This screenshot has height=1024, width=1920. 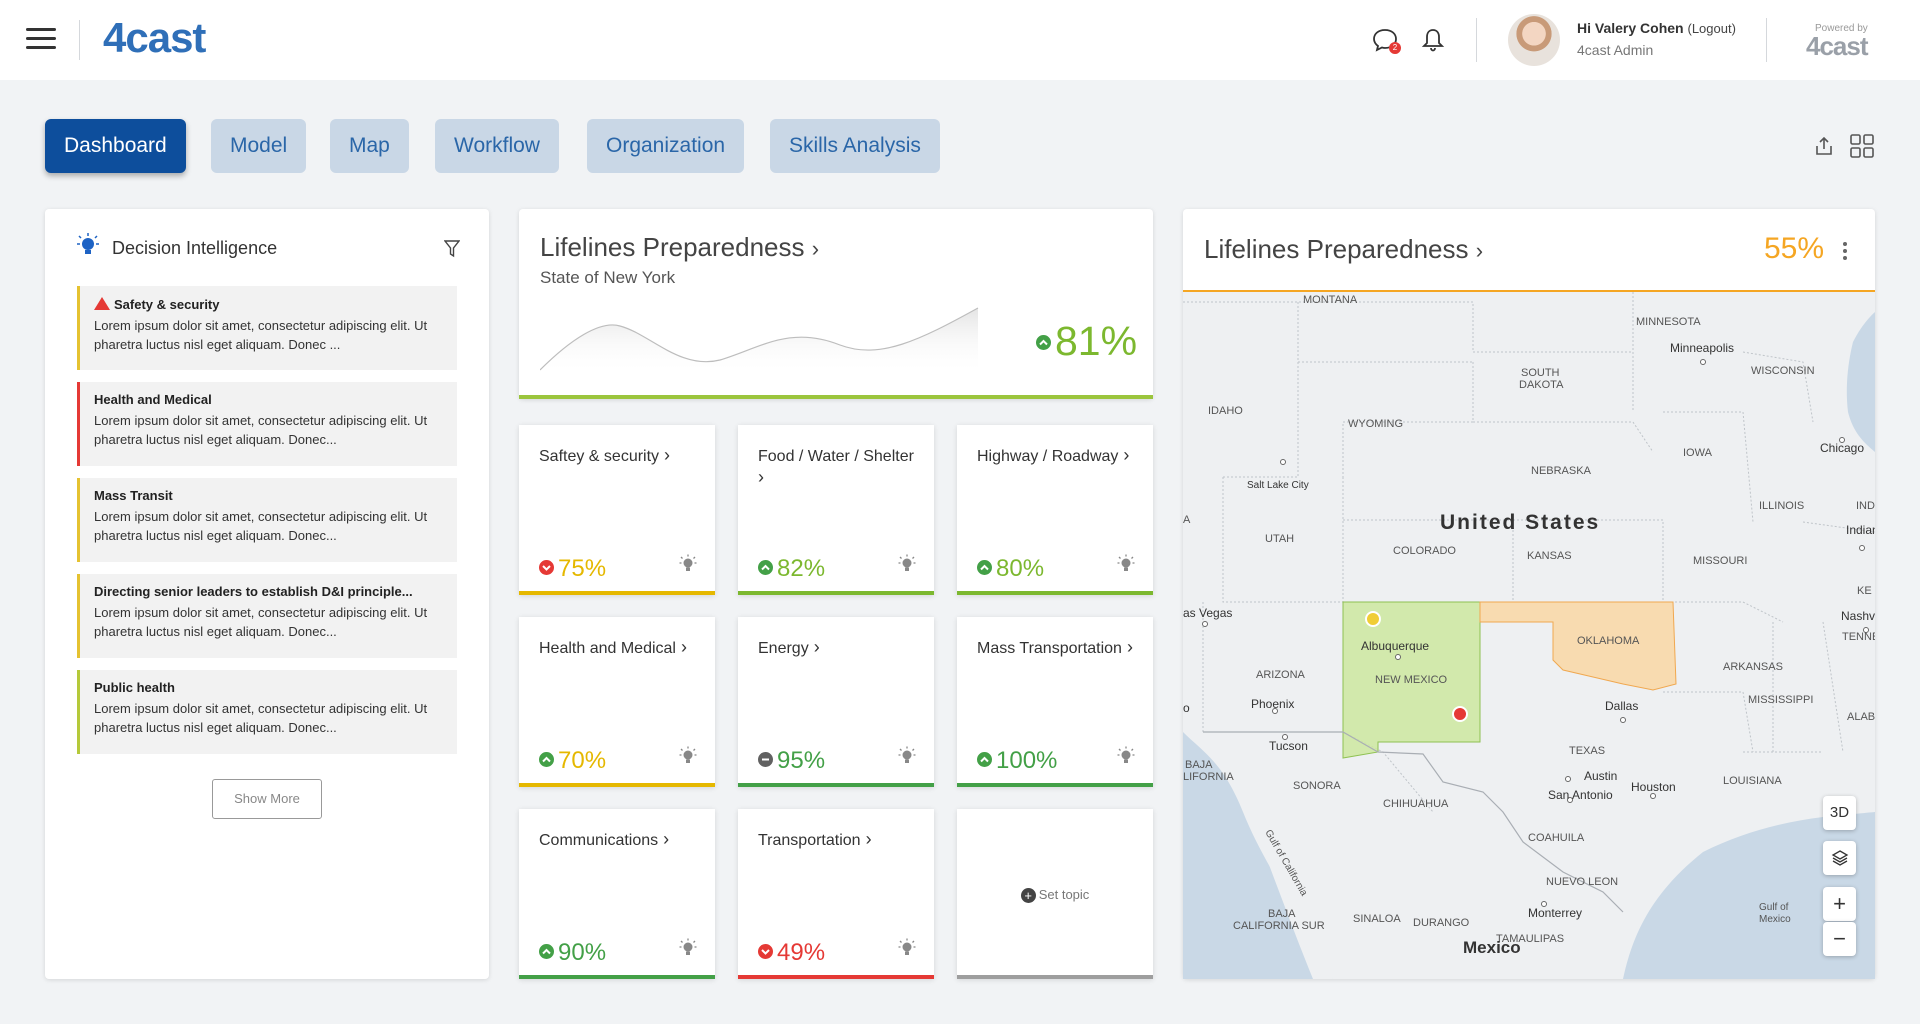 What do you see at coordinates (1578, 646) in the screenshot?
I see `oklahoma-region` at bounding box center [1578, 646].